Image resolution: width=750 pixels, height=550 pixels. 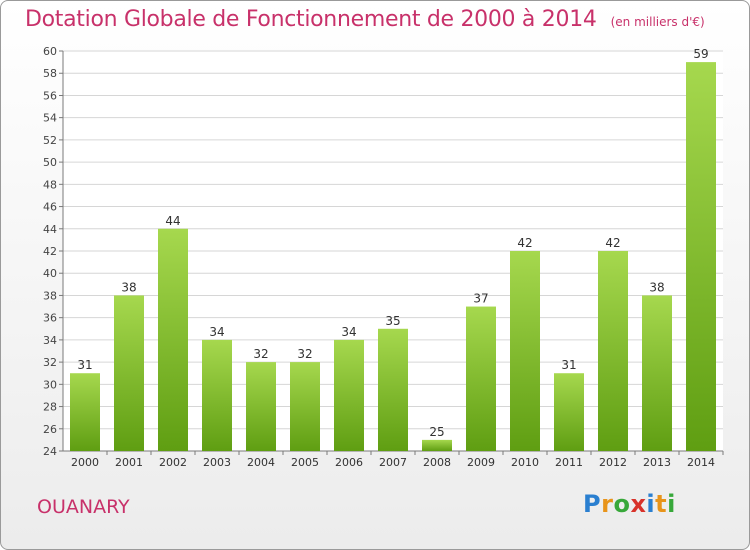 I want to click on bar-value-label: 35, so click(x=392, y=321).